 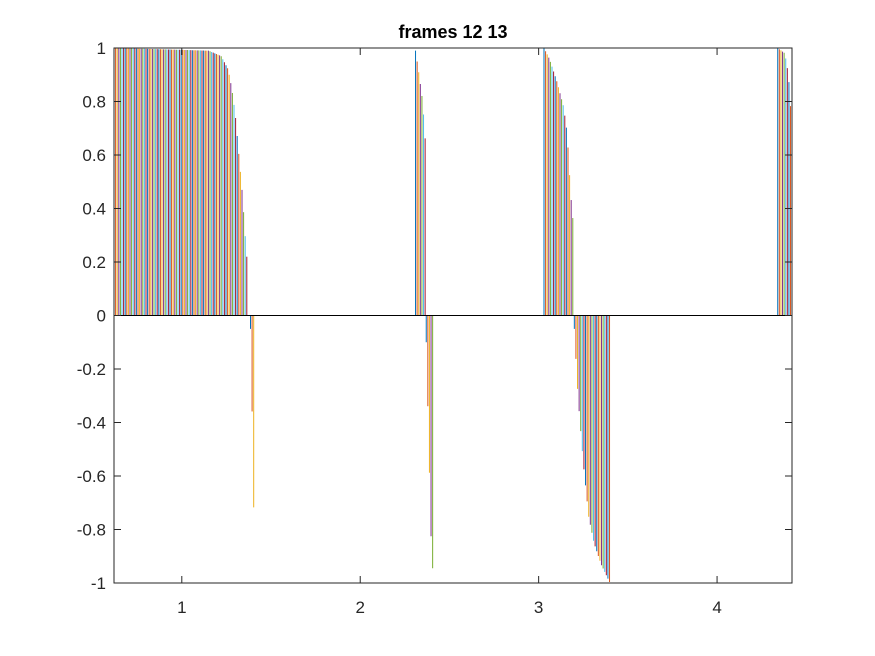 What do you see at coordinates (94, 155) in the screenshot?
I see `y-tick-label: 0.6` at bounding box center [94, 155].